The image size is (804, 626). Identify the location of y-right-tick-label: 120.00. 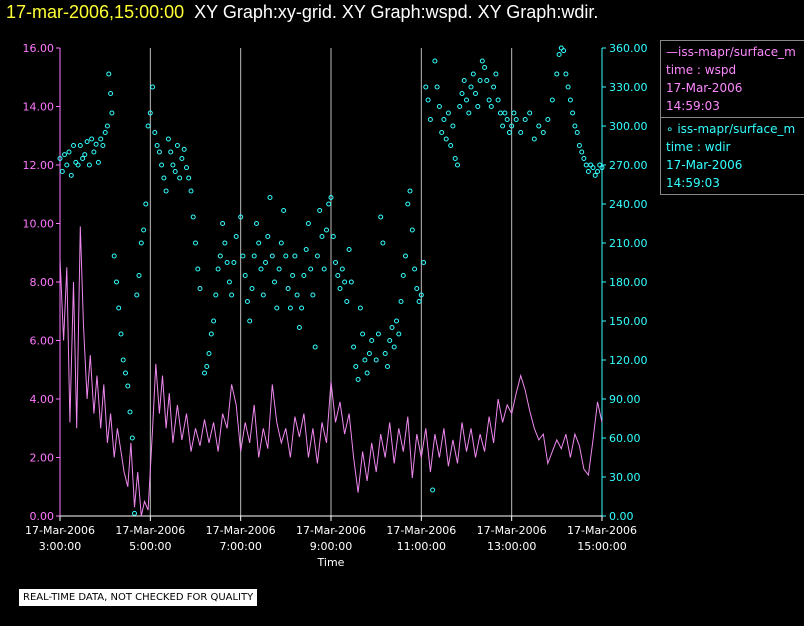
(628, 360).